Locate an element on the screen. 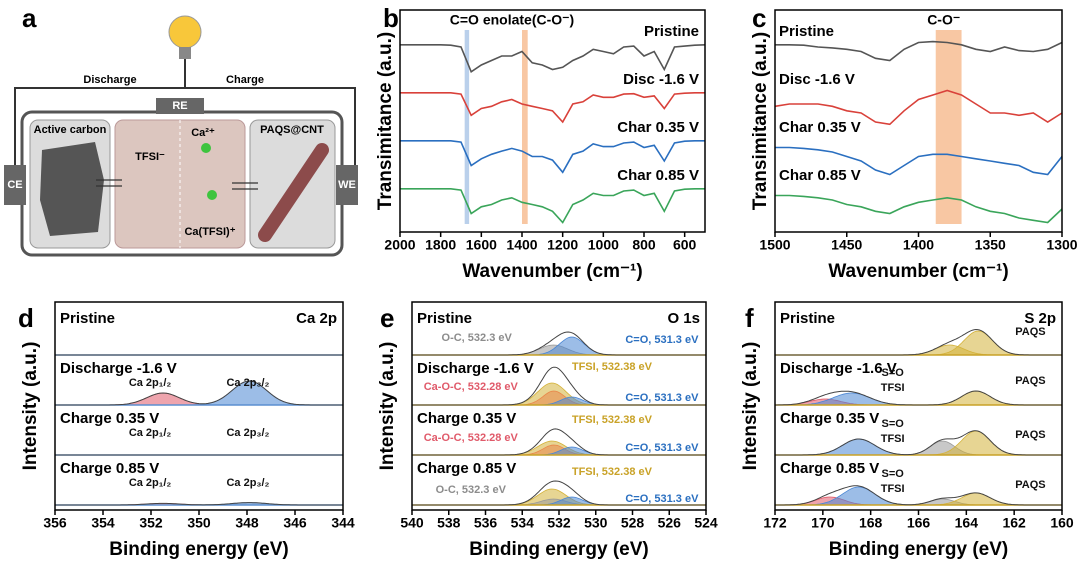 The image size is (1080, 585). x-tick-label: 344 is located at coordinates (343, 523).